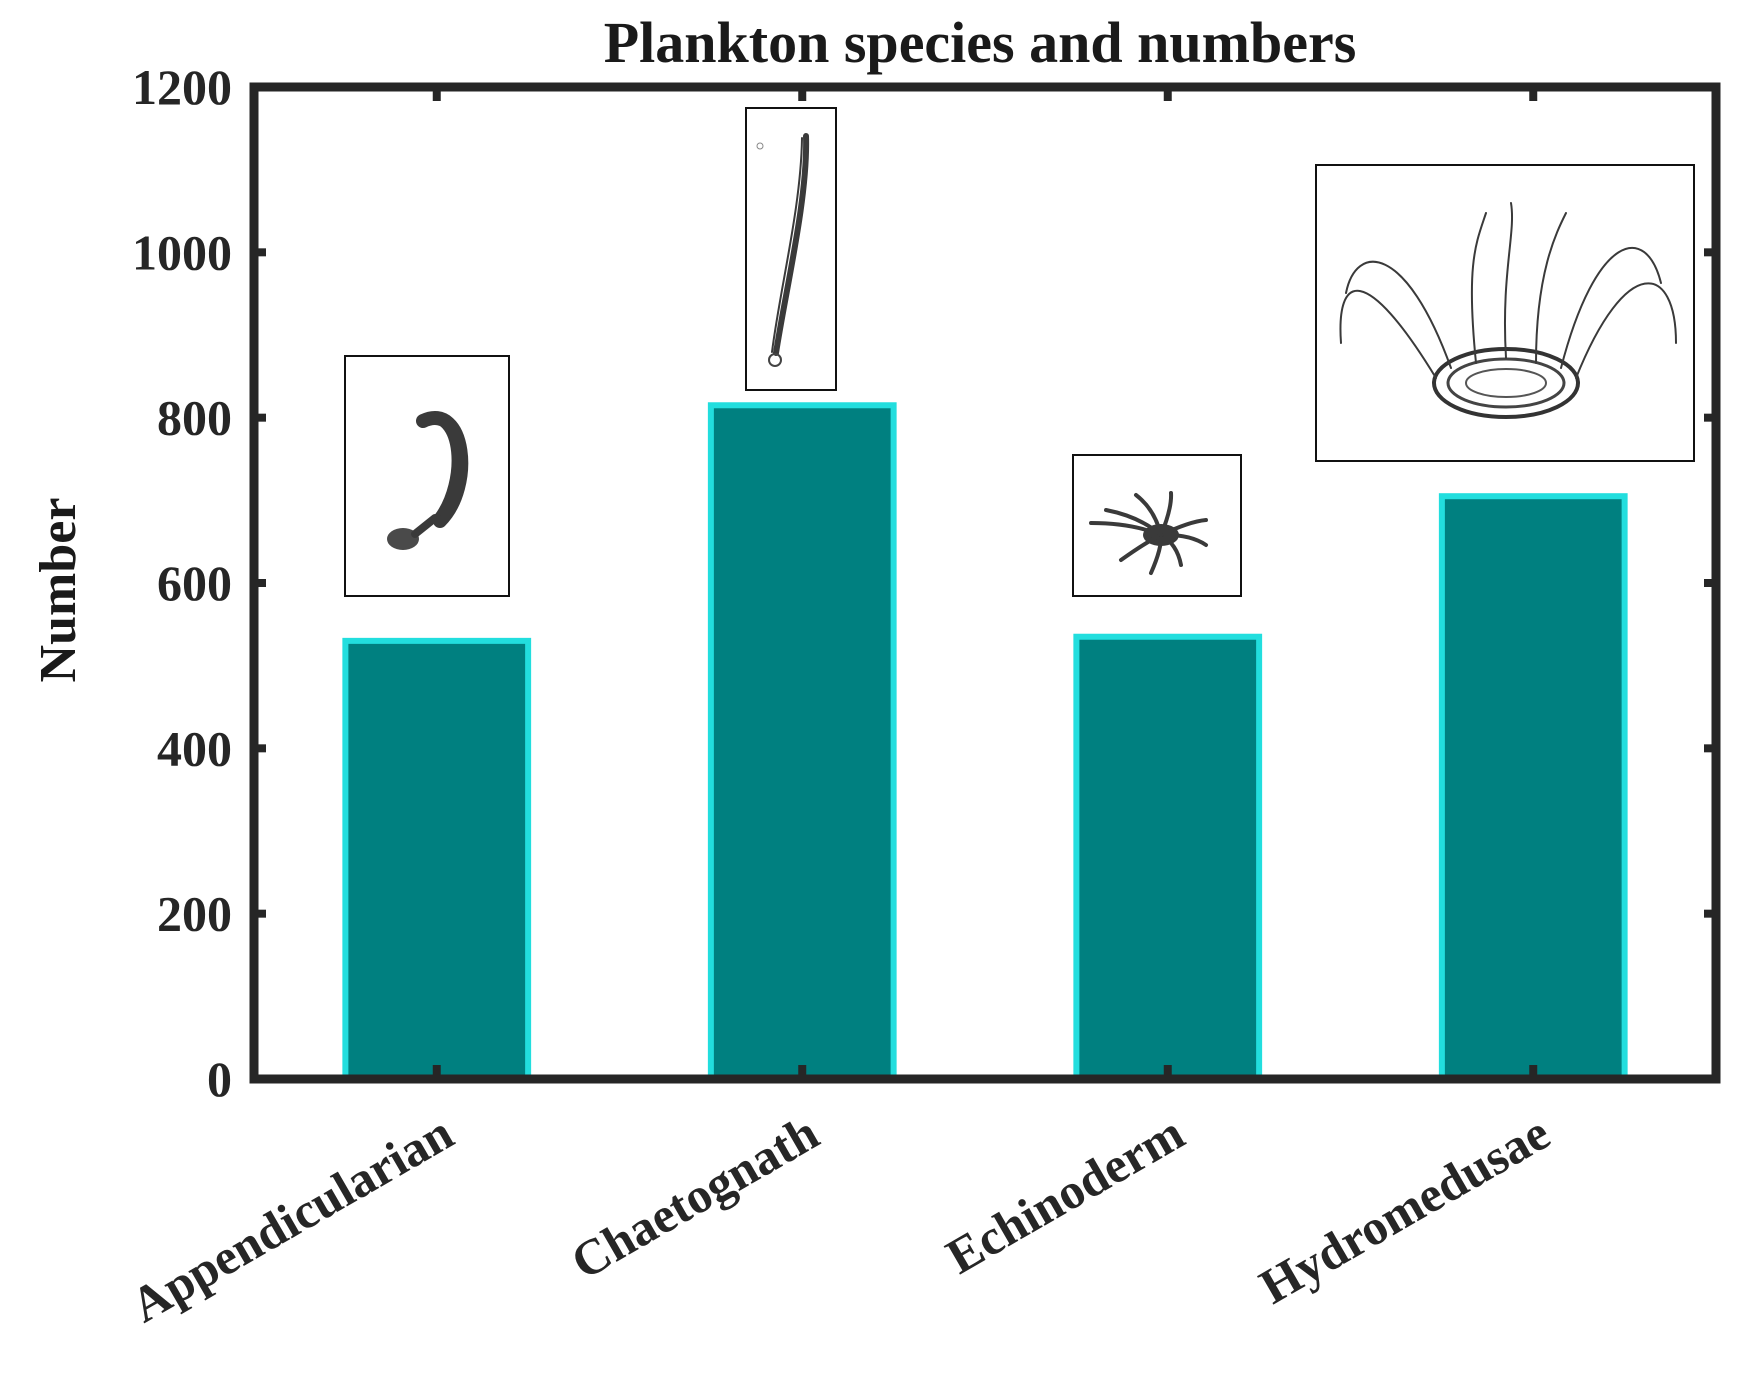  Describe the element at coordinates (980, 42) in the screenshot. I see `chart-title: Plankton species and numbers` at that location.